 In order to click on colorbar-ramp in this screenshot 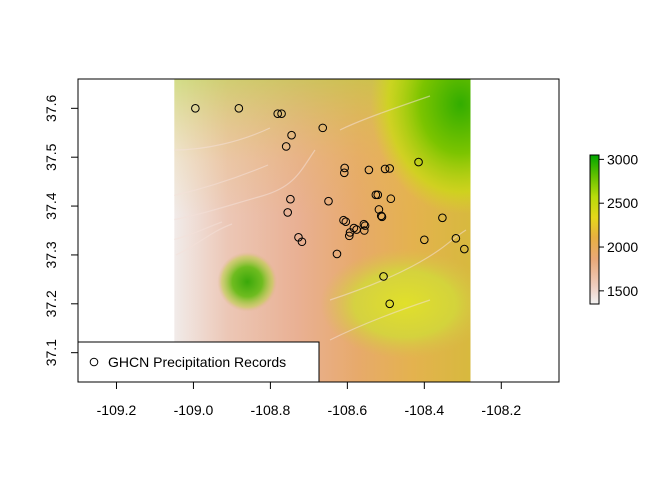, I will do `click(594, 229)`.